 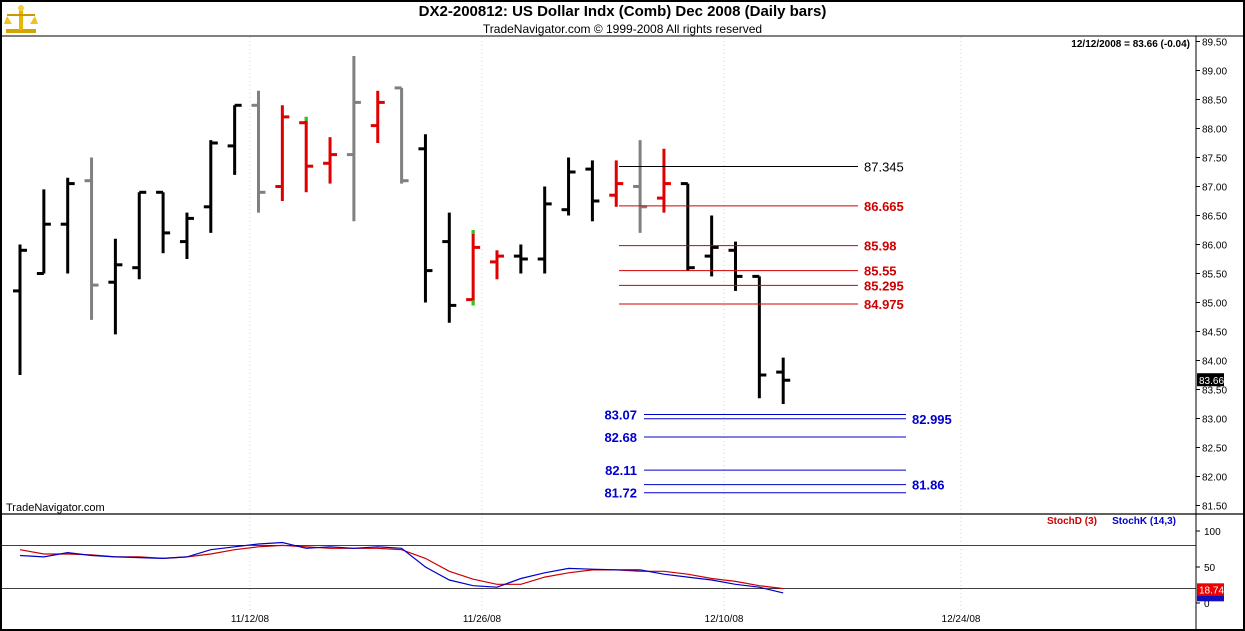 I want to click on y-tick-label: 81.50, so click(x=1214, y=507).